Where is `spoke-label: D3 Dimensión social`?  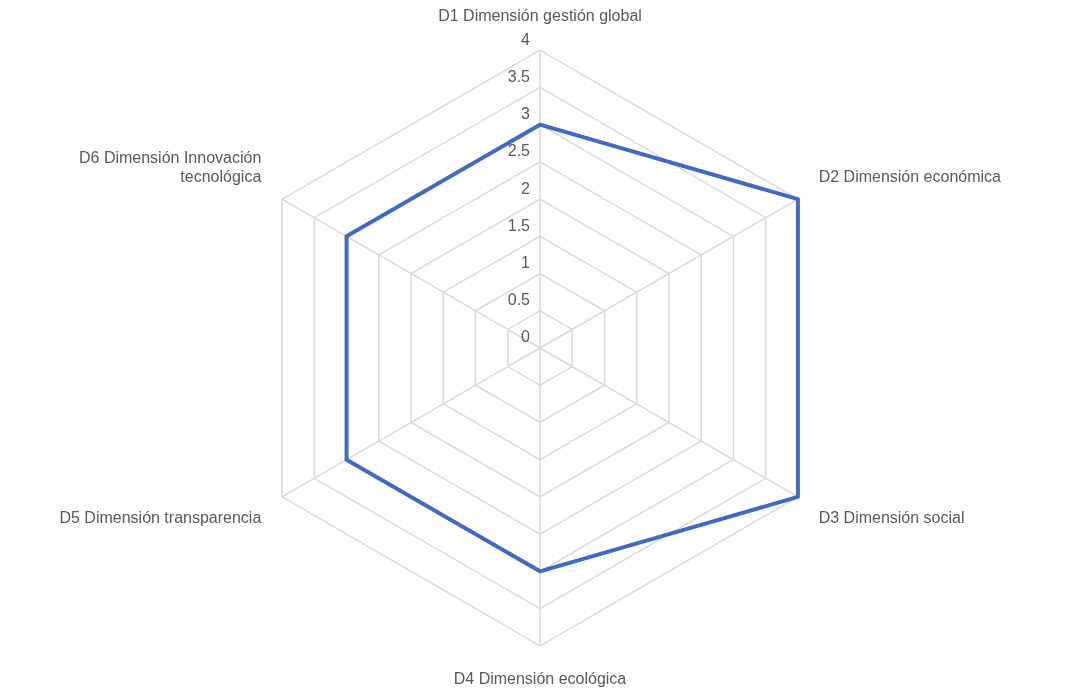 spoke-label: D3 Dimensión social is located at coordinates (891, 517).